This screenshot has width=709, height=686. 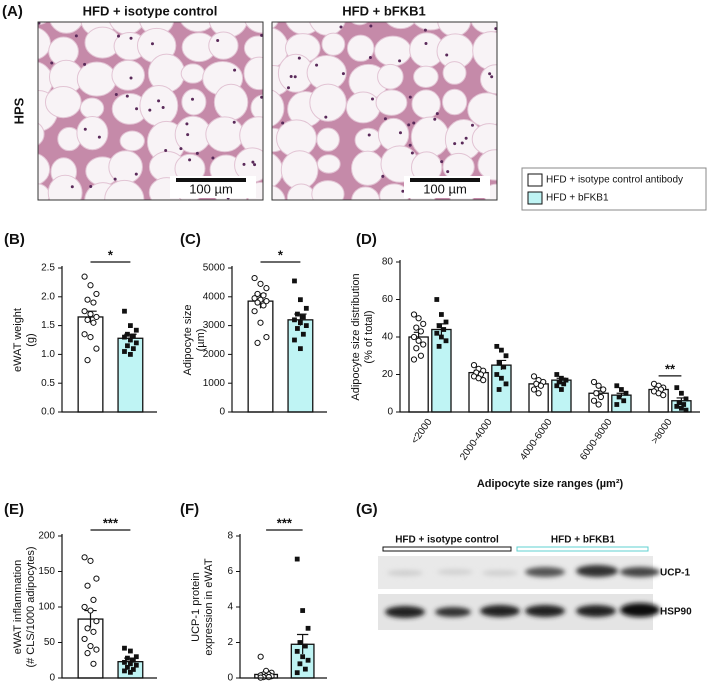 I want to click on y-tick-label: 60, so click(x=388, y=299).